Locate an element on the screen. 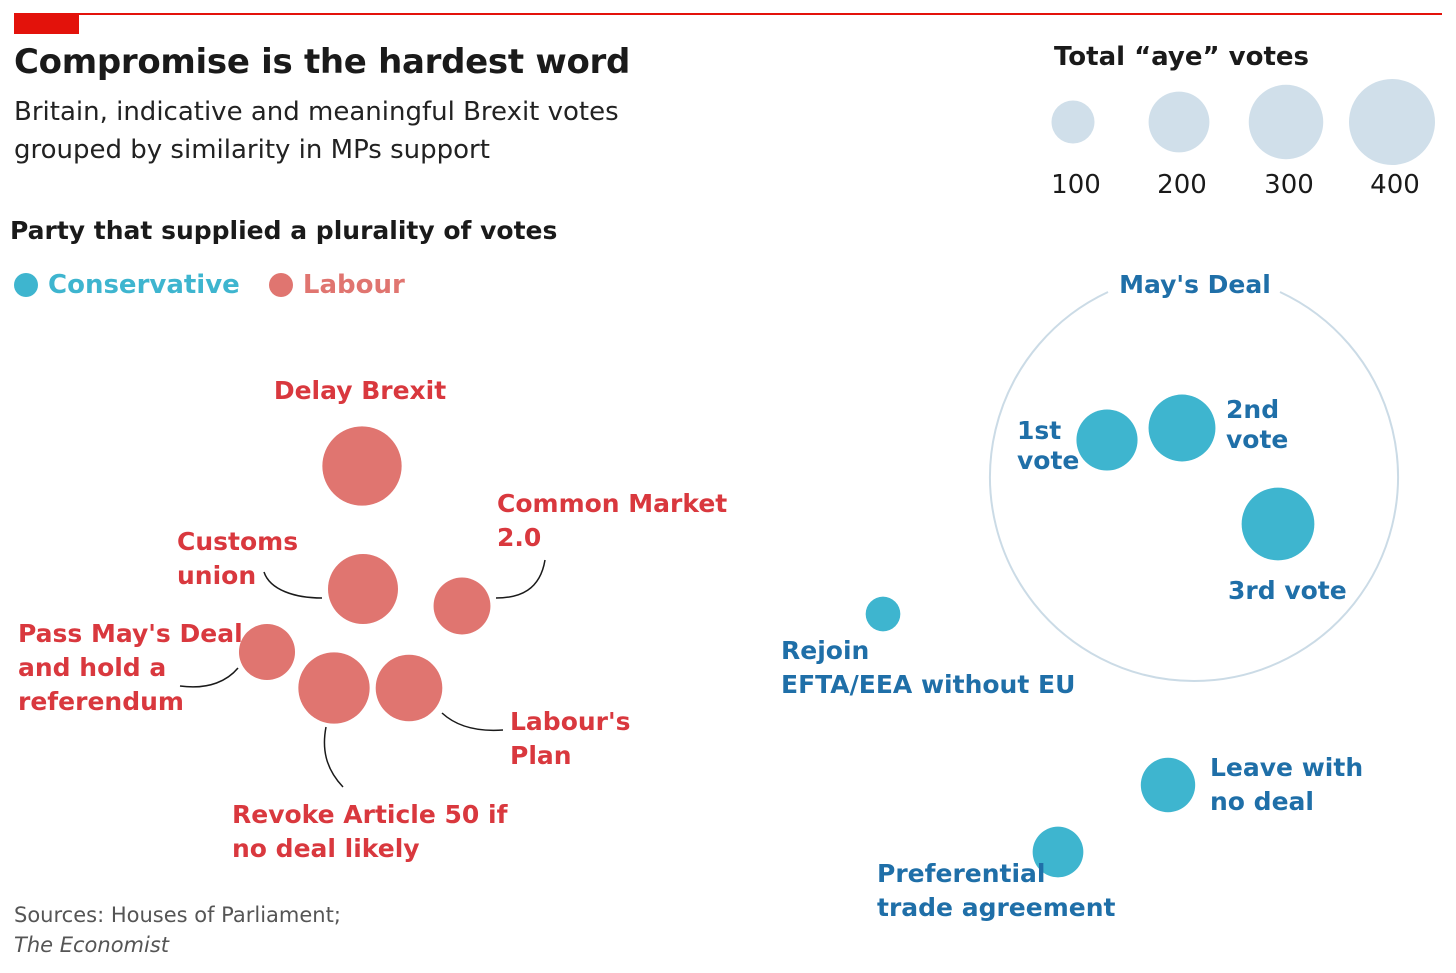 This screenshot has height=973, width=1456. top-rule is located at coordinates (728, 14).